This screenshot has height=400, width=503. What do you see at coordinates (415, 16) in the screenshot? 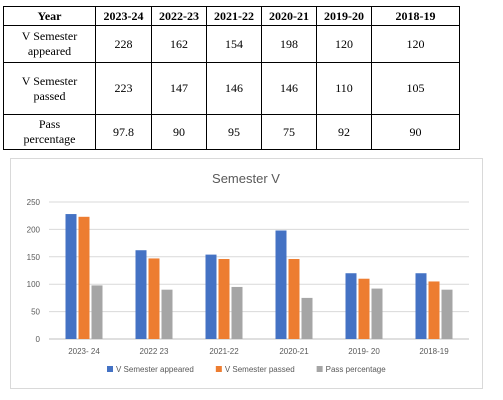
I see `header-cell-2018-19: 2018-19` at bounding box center [415, 16].